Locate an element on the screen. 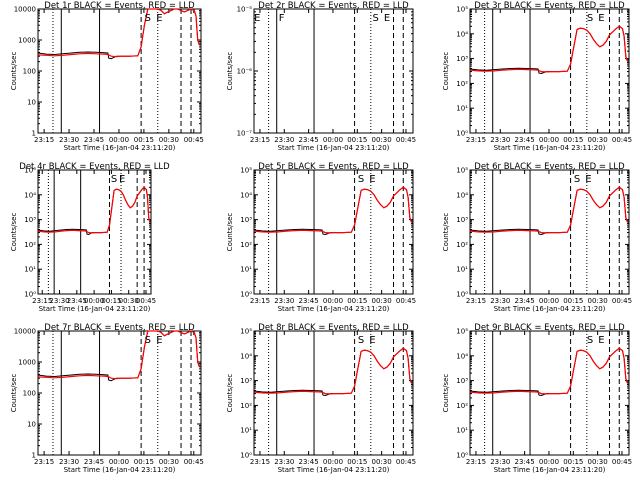 This screenshot has height=480, width=640. y-tick-label: 1 is located at coordinates (34, 456).